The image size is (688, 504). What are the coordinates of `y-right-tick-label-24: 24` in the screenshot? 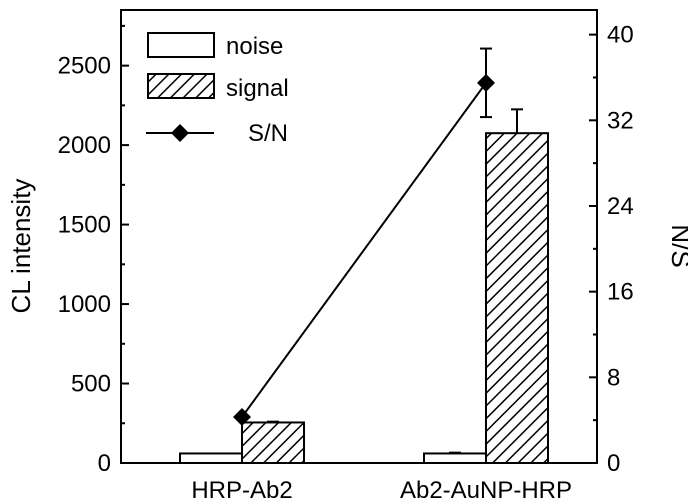 It's located at (620, 206).